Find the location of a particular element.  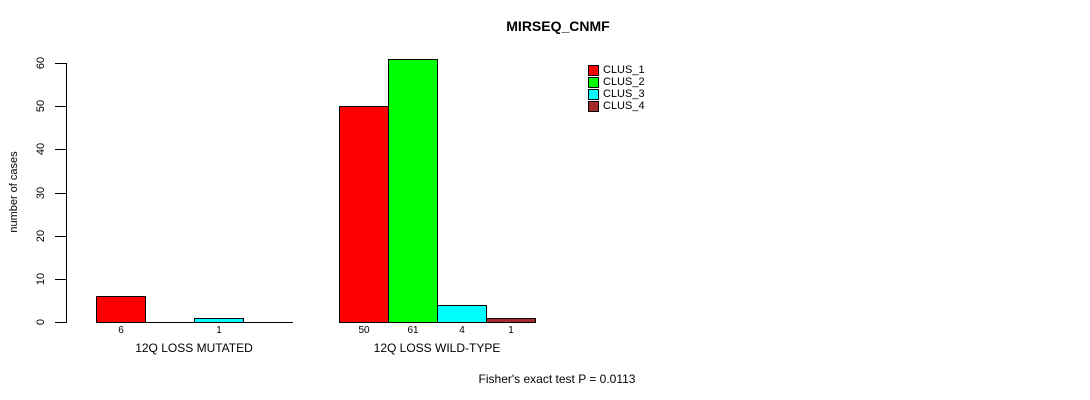

bar-value-label: 6 is located at coordinates (121, 330).